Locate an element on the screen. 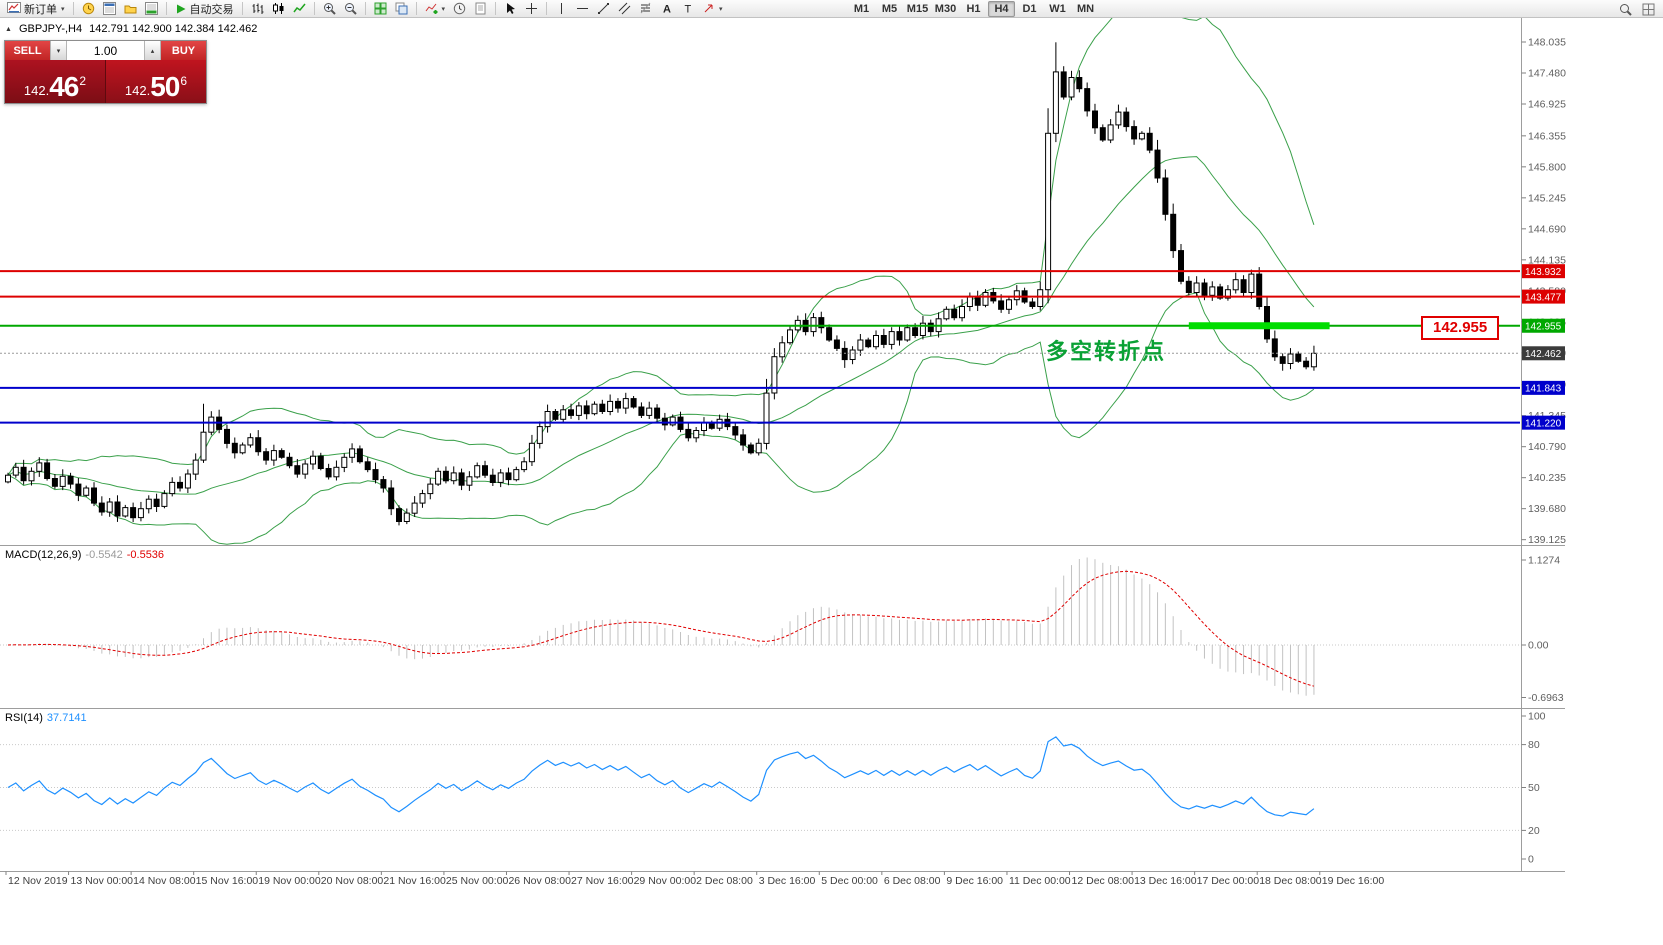 The width and height of the screenshot is (1663, 945). time-axis-label: 29 Nov 00:00 is located at coordinates (665, 881).